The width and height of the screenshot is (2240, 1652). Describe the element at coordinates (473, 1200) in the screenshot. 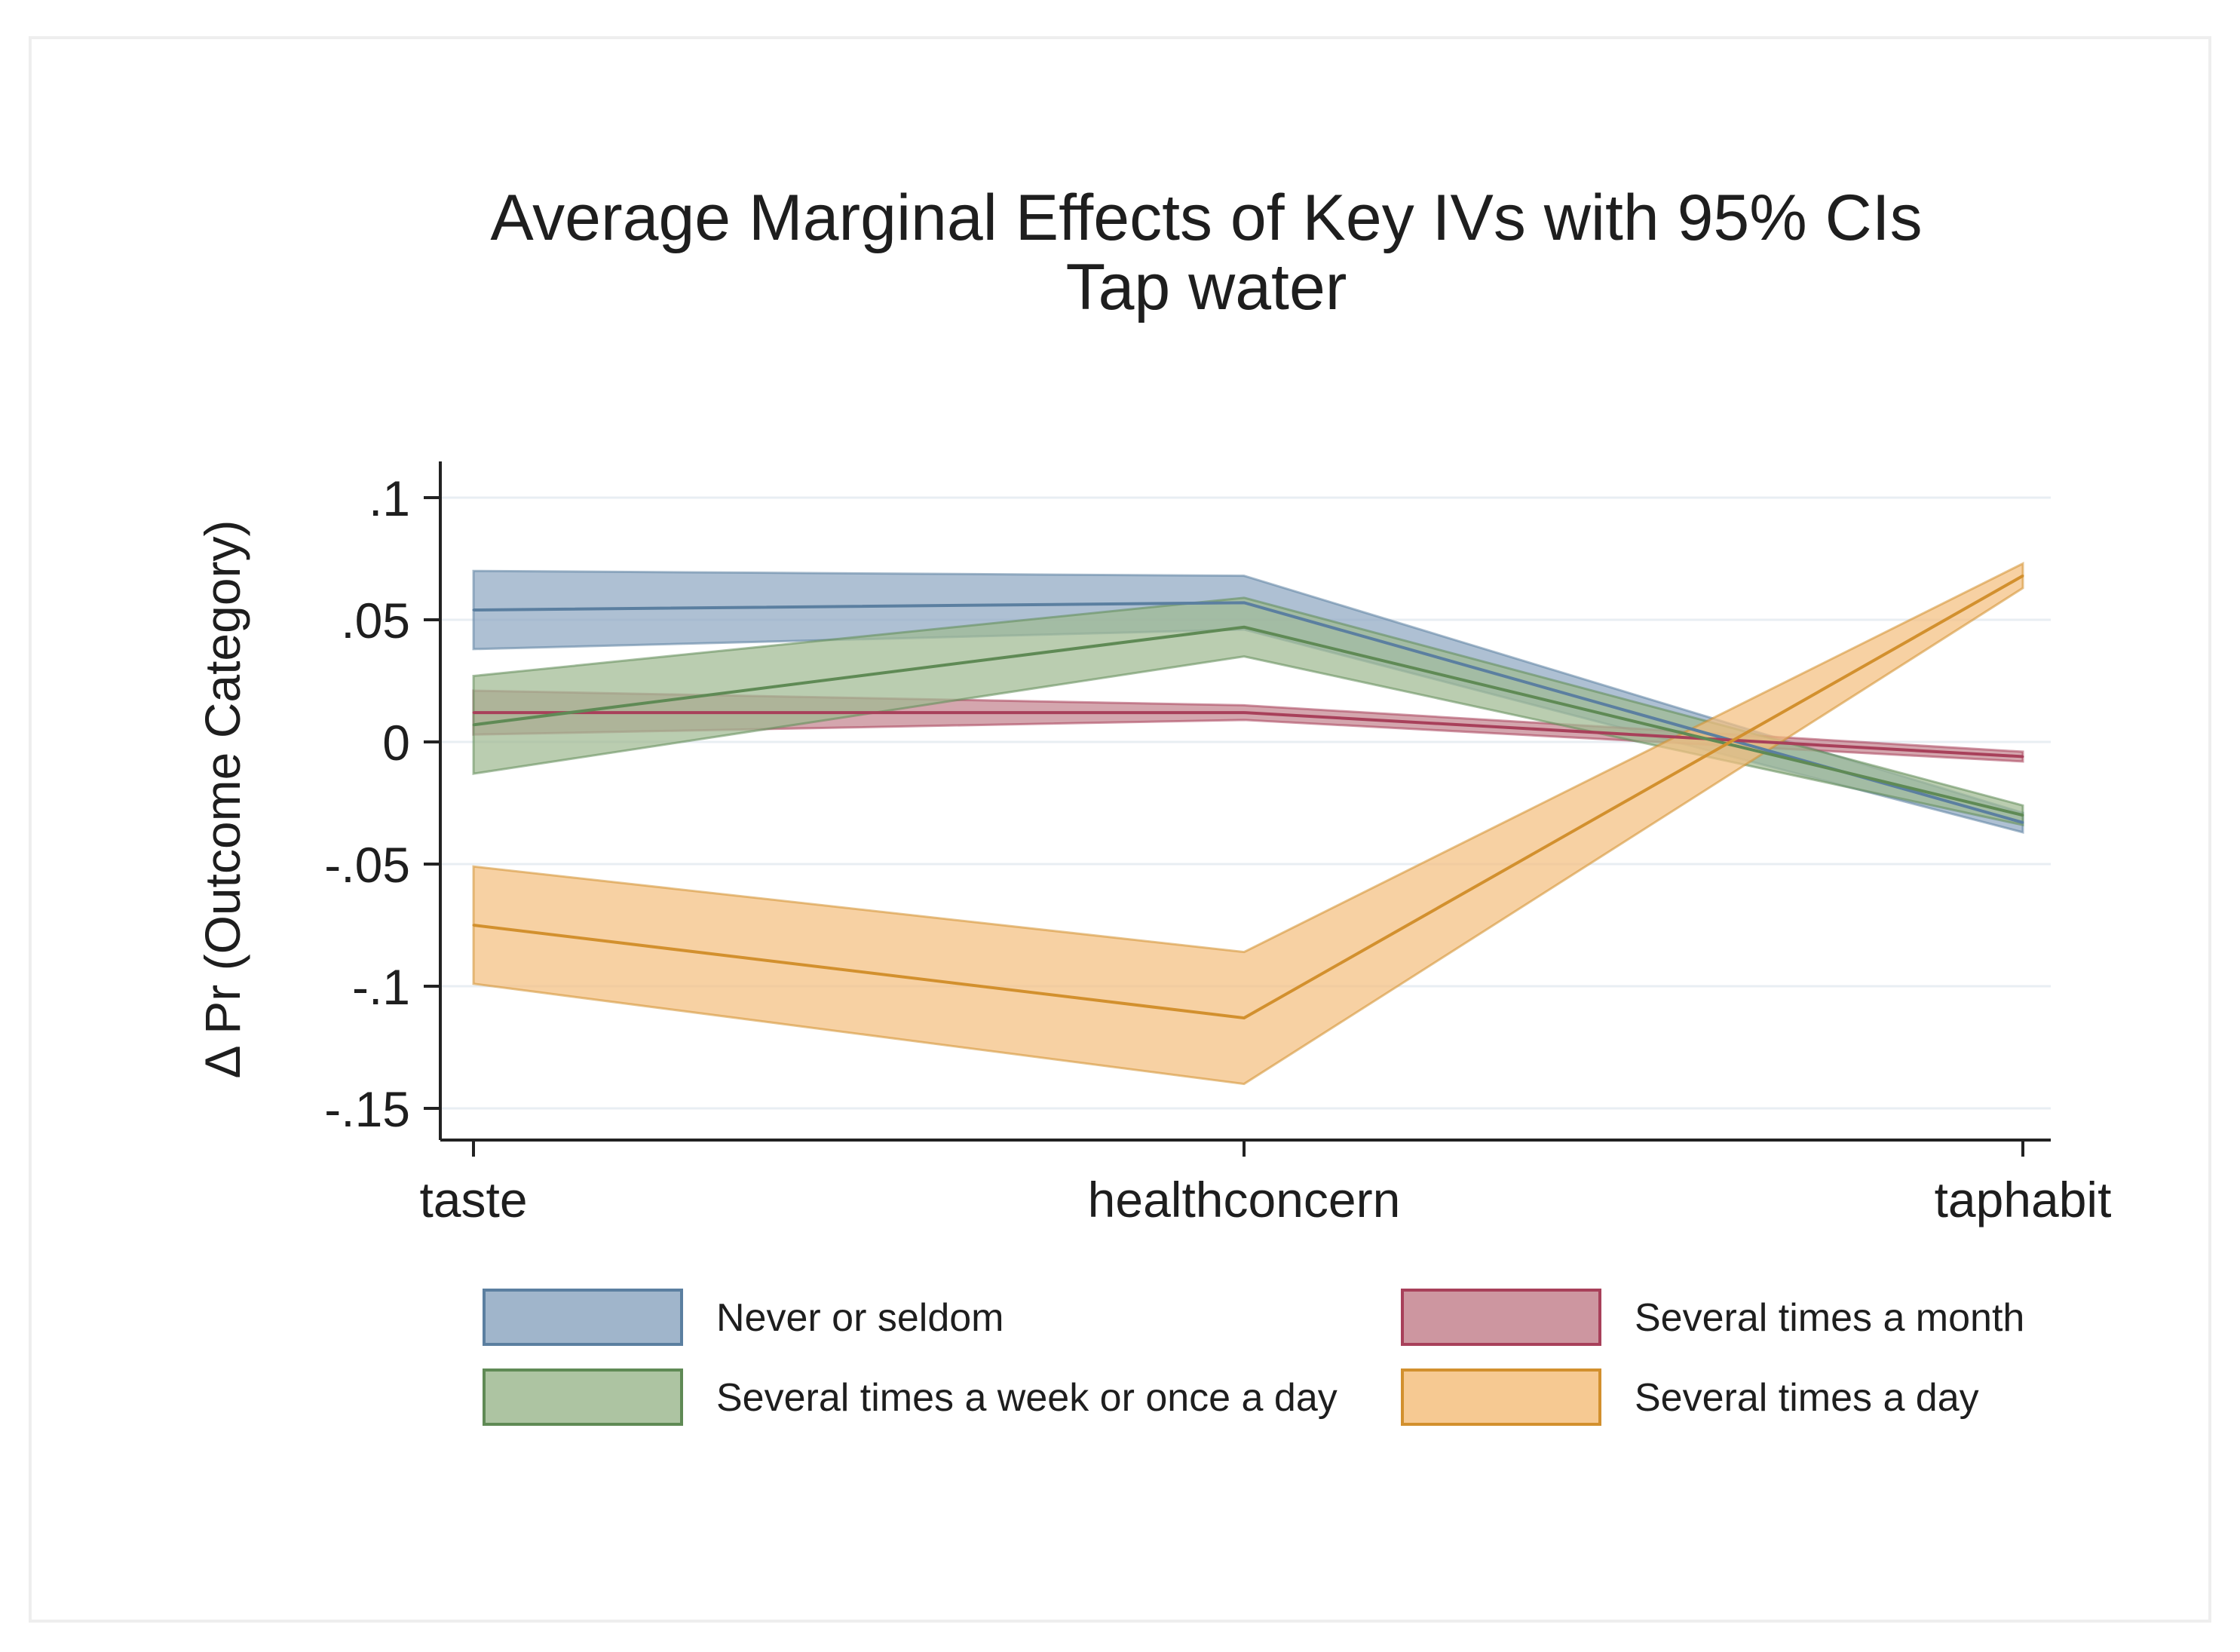

I see `x-tick-label-taste: taste` at that location.